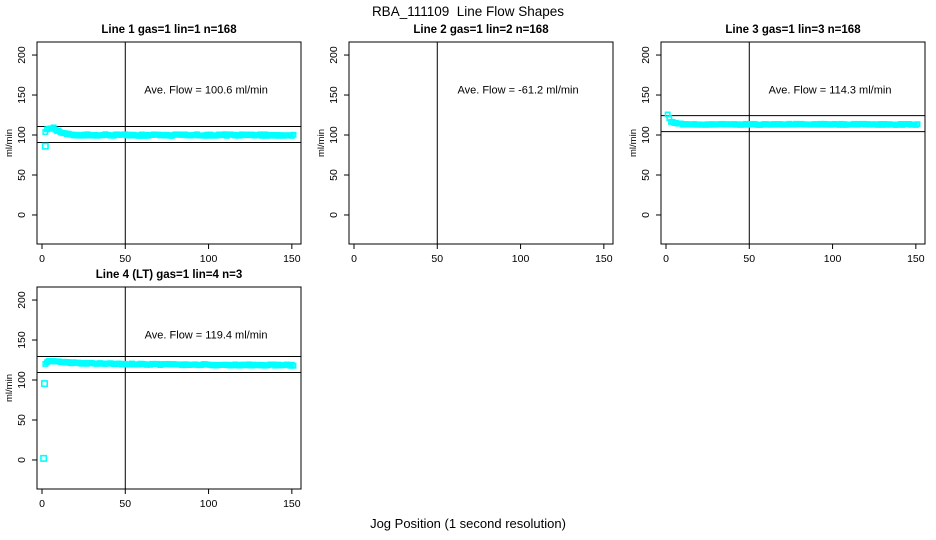 The height and width of the screenshot is (540, 936). I want to click on subplot-title: Line 2 gas=1 lin=2 n=168, so click(481, 30).